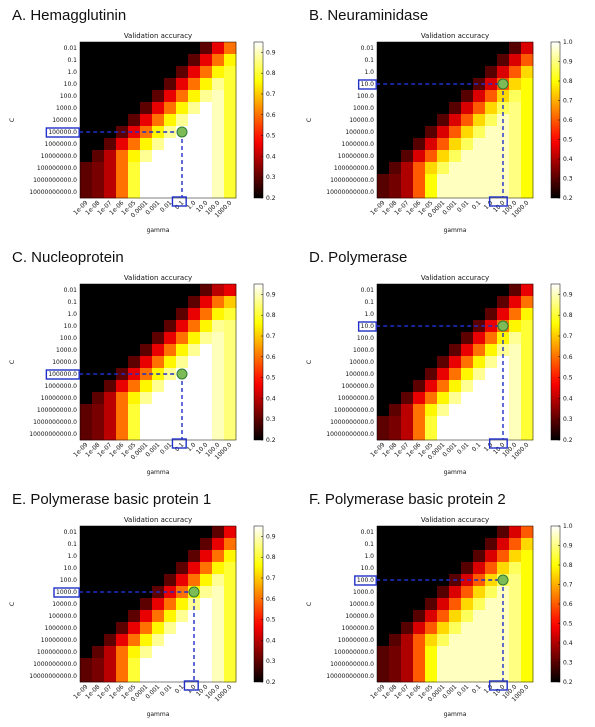 The height and width of the screenshot is (727, 595). I want to click on x-tick-label: 0.1, so click(477, 447).